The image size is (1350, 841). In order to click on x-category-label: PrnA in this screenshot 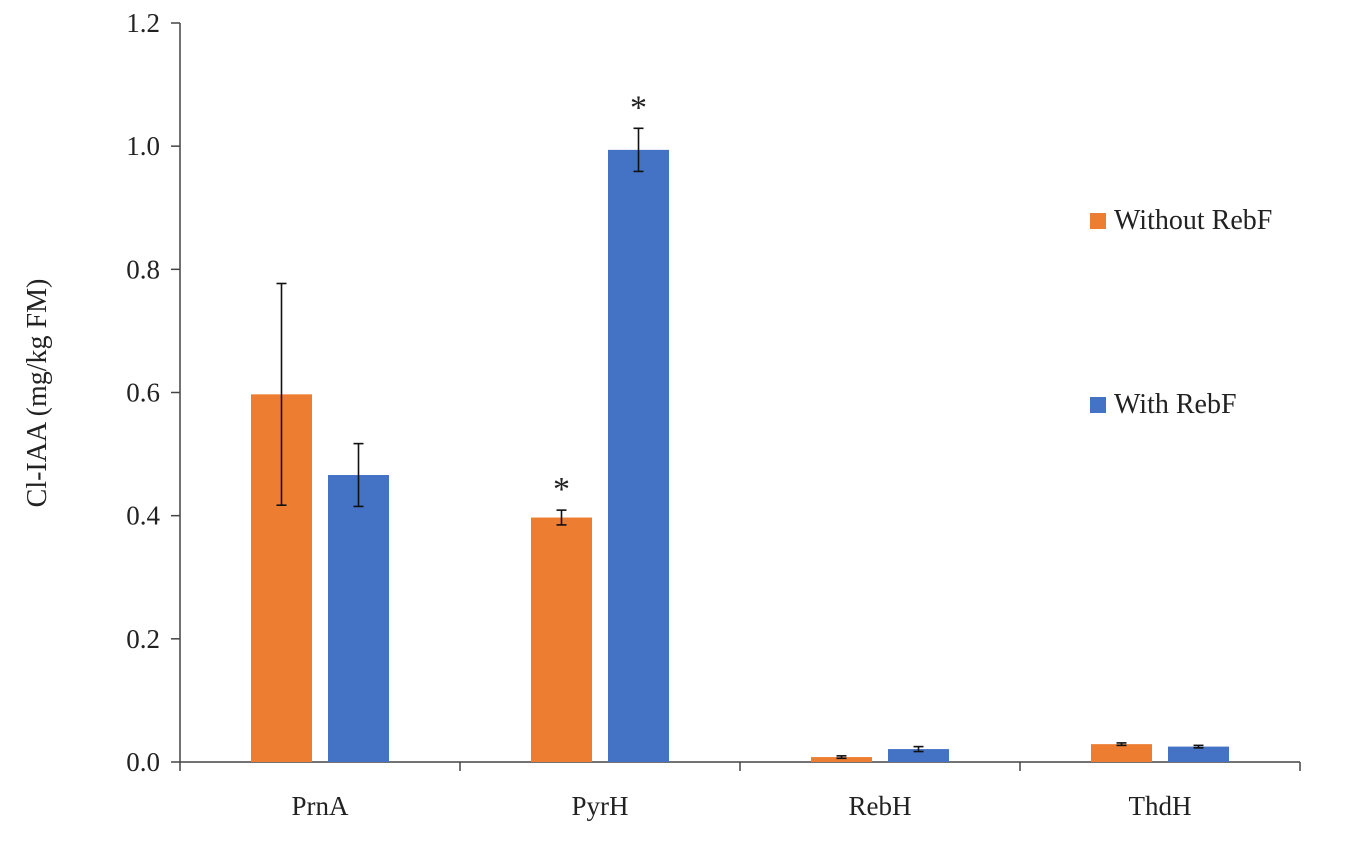, I will do `click(320, 806)`.